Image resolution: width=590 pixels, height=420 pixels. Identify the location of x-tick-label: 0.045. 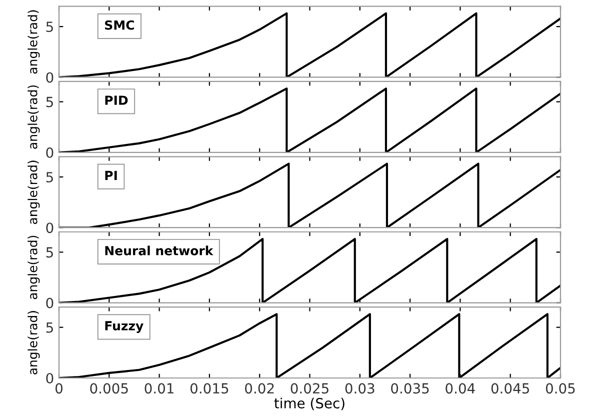
(510, 388).